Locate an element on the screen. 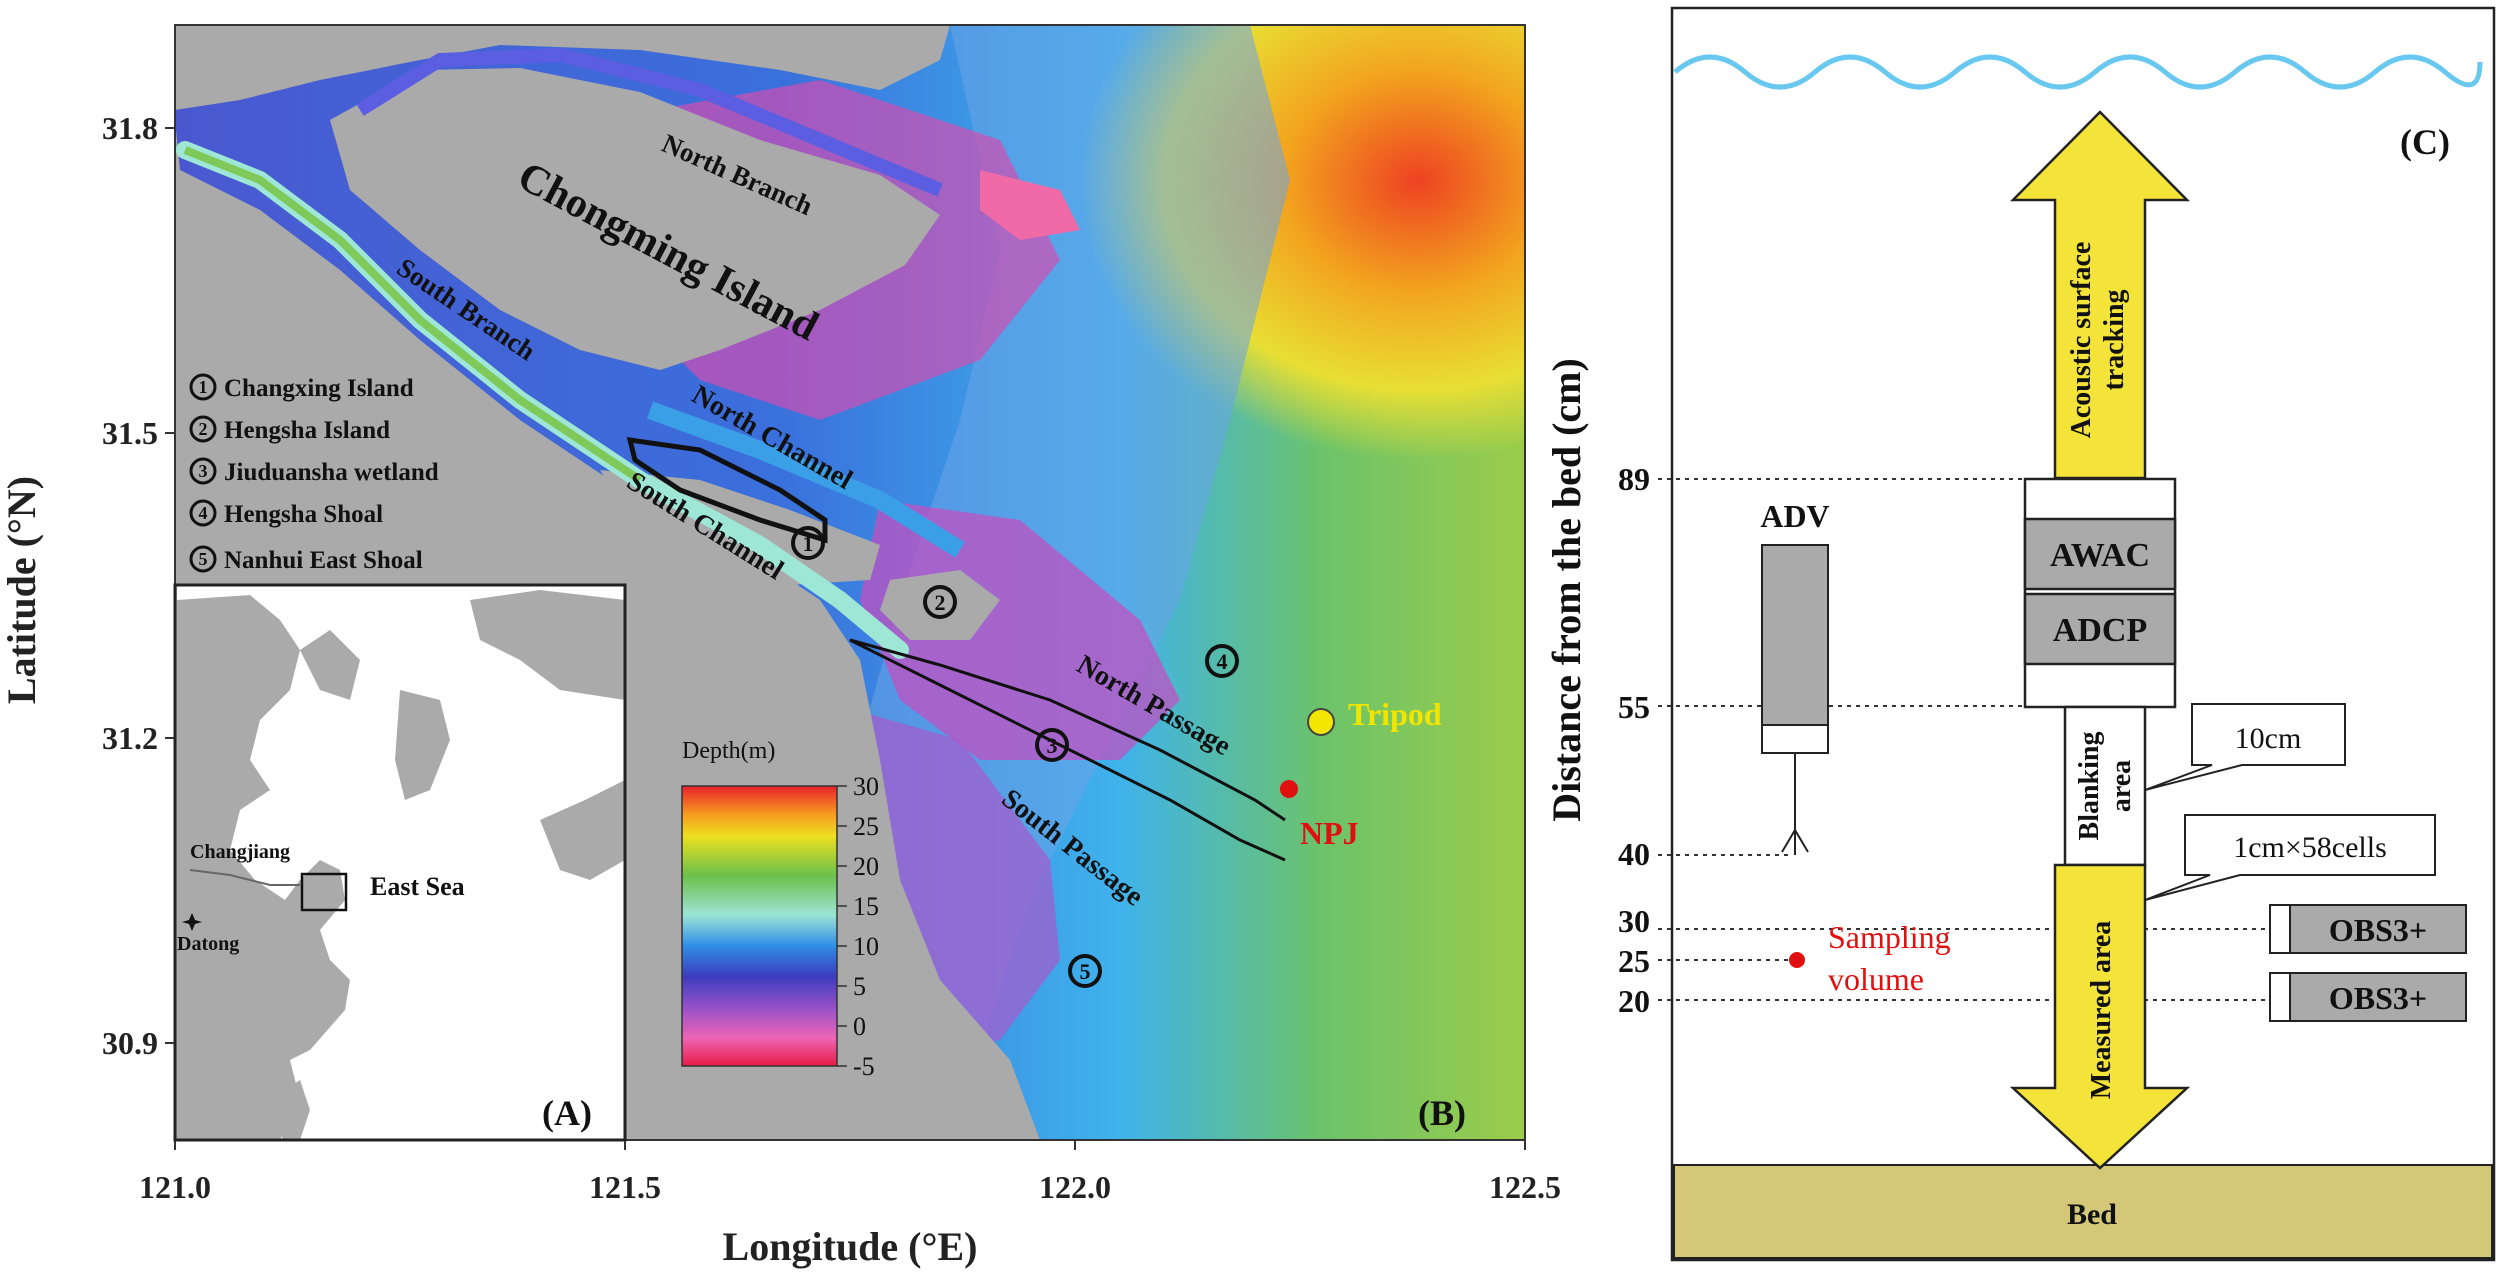 Image resolution: width=2500 pixels, height=1275 pixels. height-label: 25 is located at coordinates (1634, 961).